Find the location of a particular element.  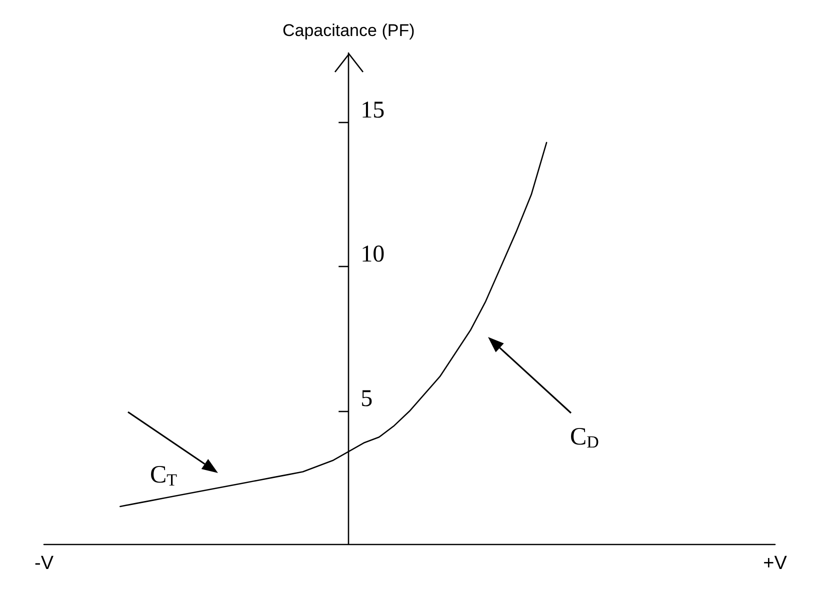

x-tick-label: -V is located at coordinates (44, 563).